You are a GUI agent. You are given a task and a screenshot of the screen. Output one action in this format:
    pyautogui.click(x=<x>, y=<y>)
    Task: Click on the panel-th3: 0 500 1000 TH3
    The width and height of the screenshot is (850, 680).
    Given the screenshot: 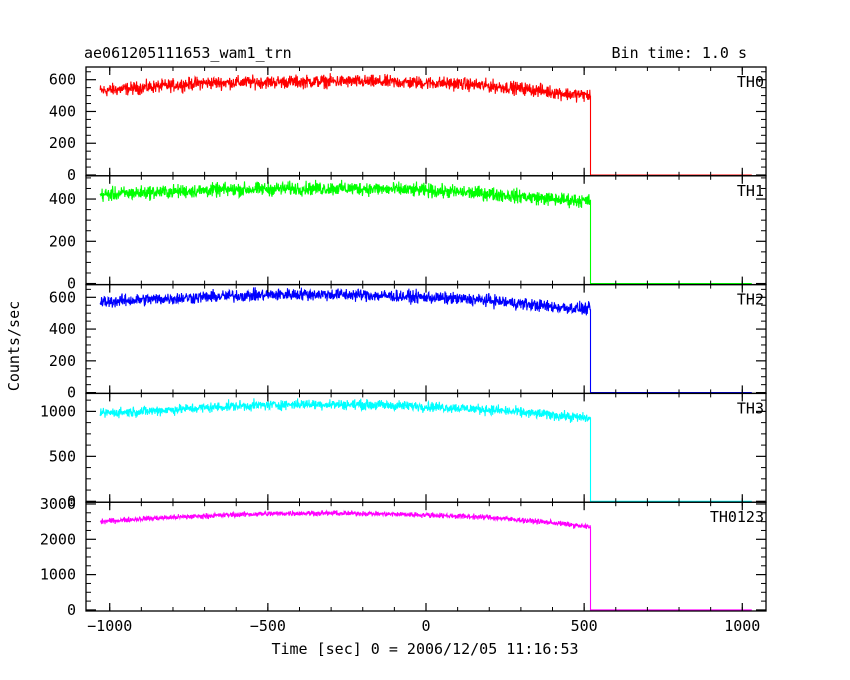 What is the action you would take?
    pyautogui.click(x=403, y=451)
    